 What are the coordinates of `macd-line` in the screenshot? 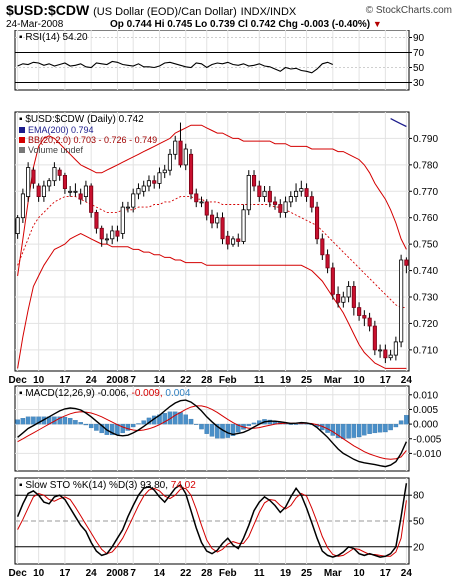 It's located at (212, 433).